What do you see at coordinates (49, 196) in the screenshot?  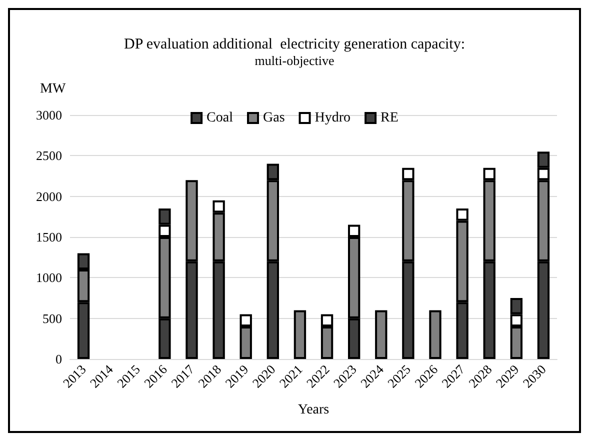 I see `y-tick-label: 2000` at bounding box center [49, 196].